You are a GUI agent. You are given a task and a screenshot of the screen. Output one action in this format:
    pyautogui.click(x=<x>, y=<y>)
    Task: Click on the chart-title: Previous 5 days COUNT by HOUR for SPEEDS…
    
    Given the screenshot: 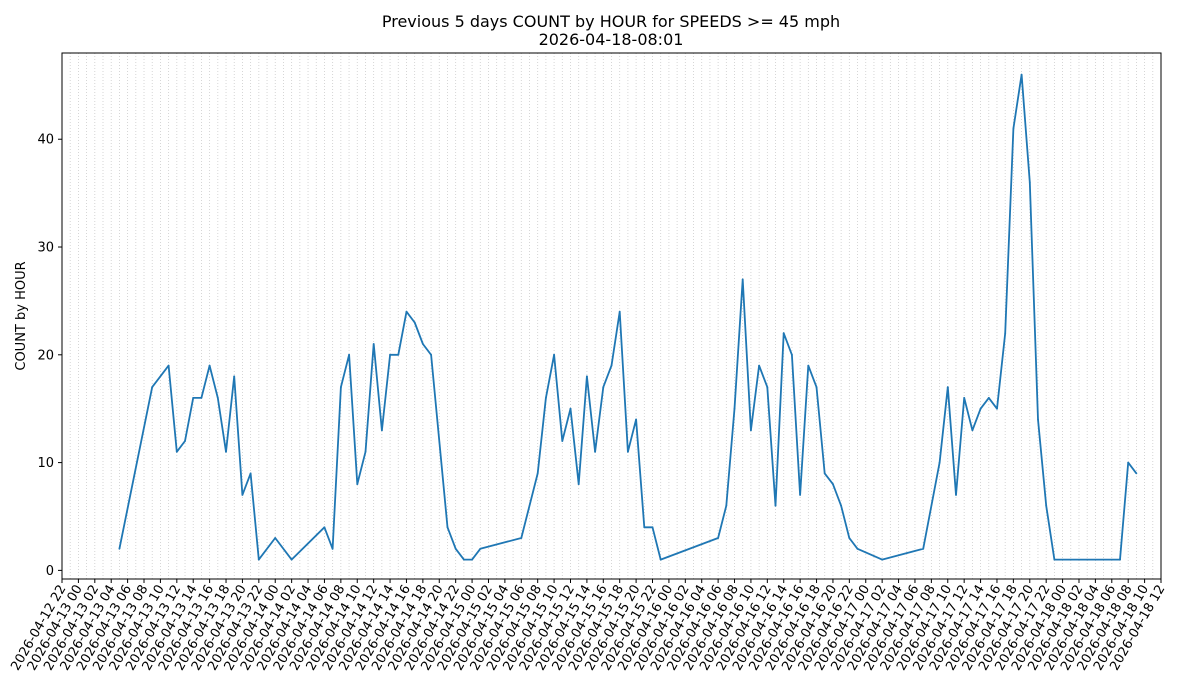 What is the action you would take?
    pyautogui.click(x=611, y=21)
    